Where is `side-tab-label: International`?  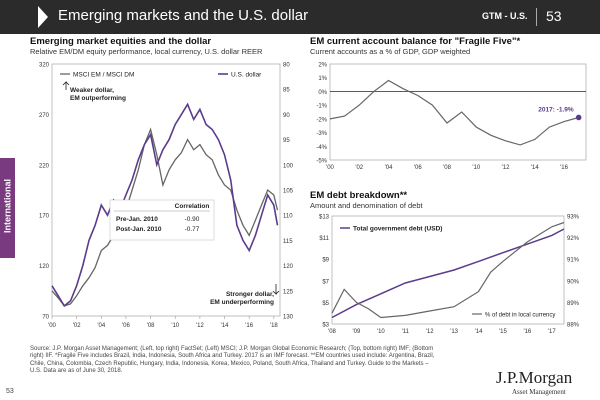 side-tab-label: International is located at coordinates (7, 206).